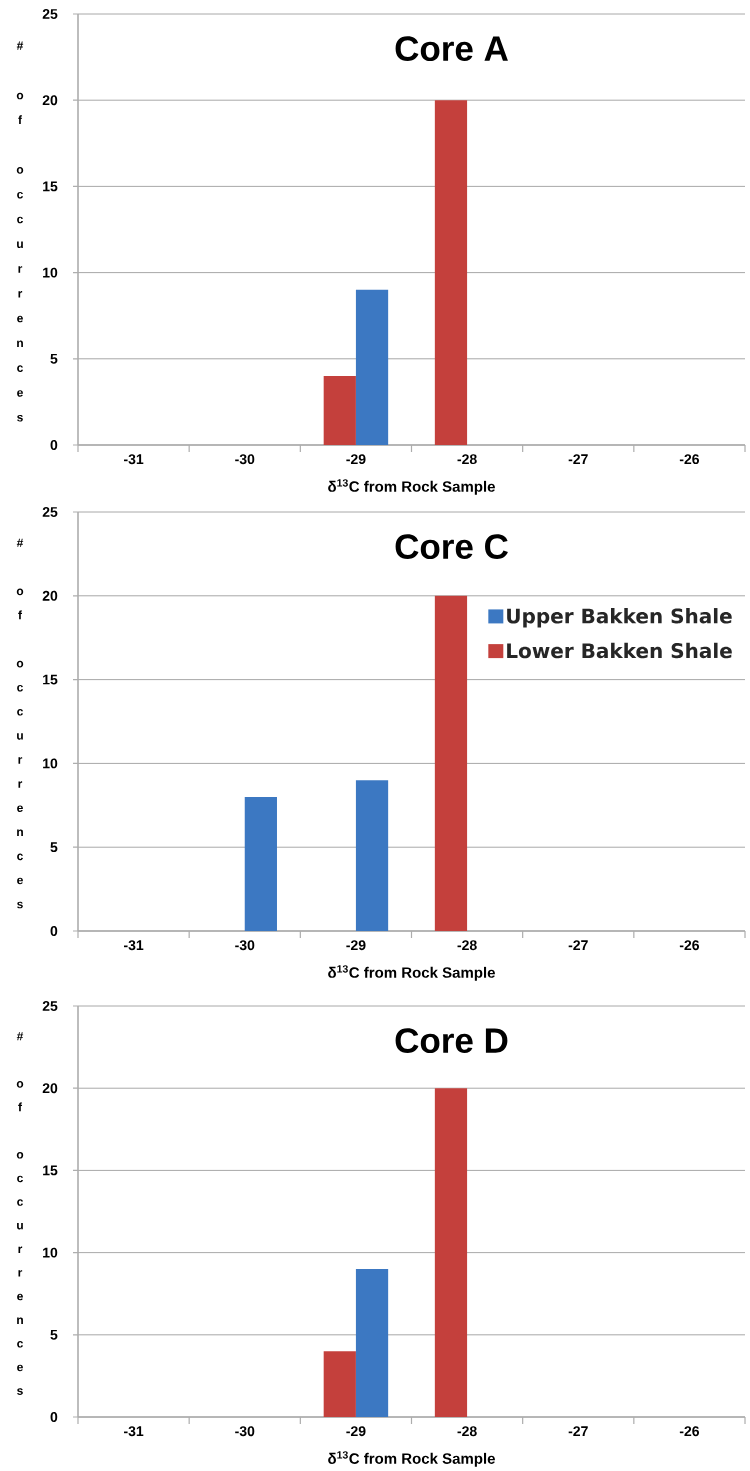  Describe the element at coordinates (619, 618) in the screenshot. I see `legend-label: Upper Bakken Shale` at that location.